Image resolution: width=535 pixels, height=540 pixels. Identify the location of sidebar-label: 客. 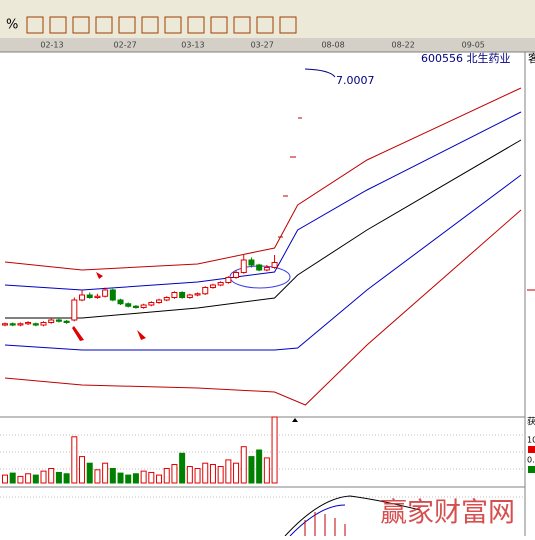
(531, 58).